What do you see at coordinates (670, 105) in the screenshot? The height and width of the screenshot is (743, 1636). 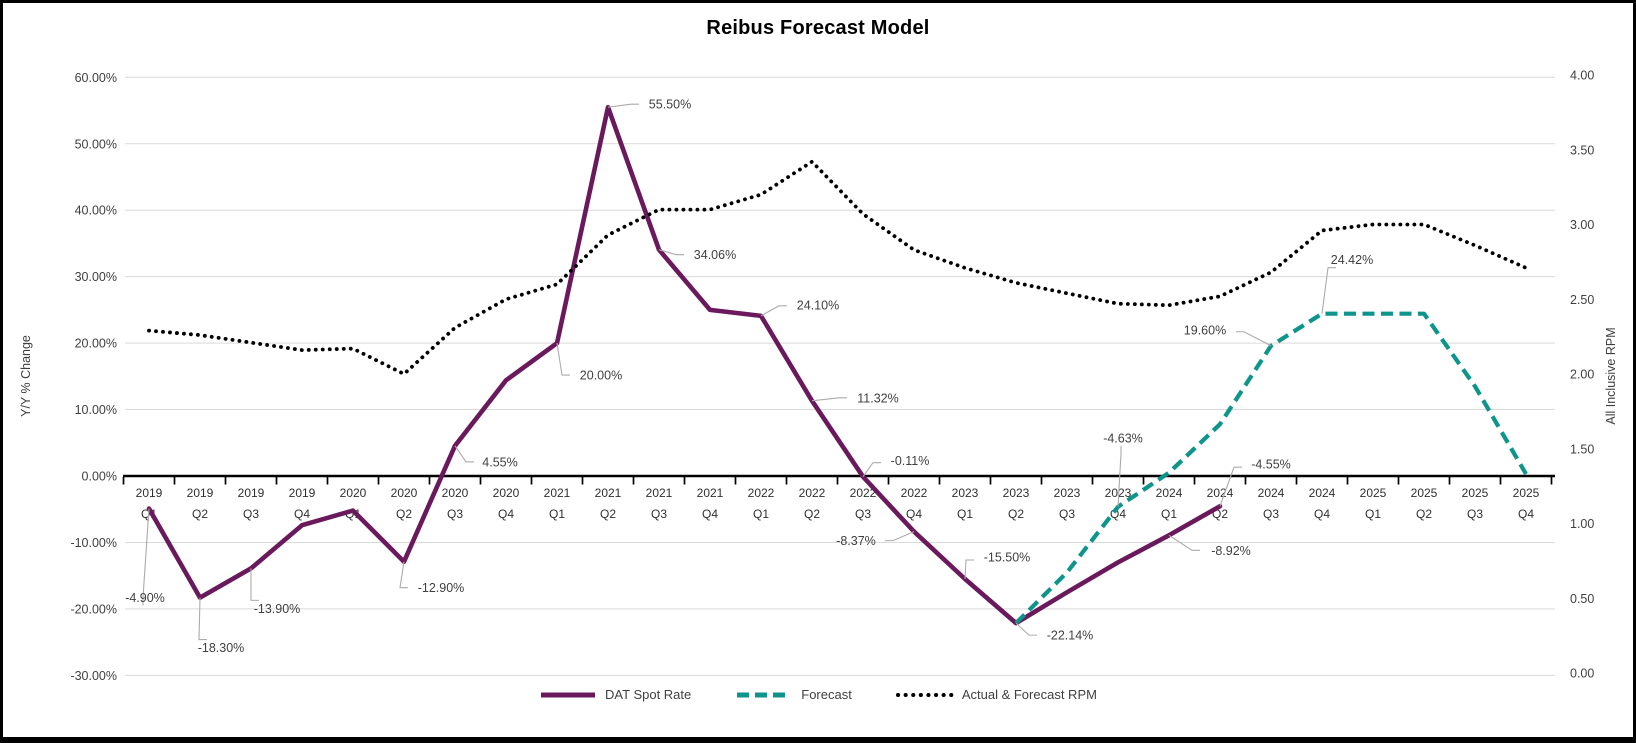 I see `data-label: 55.50%` at bounding box center [670, 105].